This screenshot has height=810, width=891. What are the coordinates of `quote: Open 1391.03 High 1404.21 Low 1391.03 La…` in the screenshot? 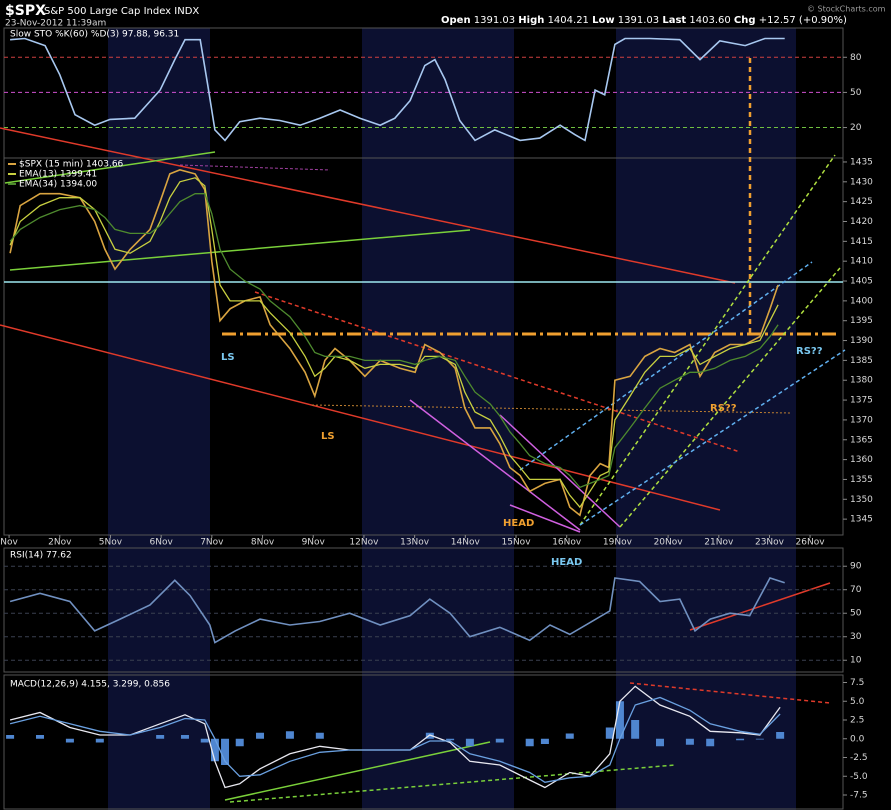 It's located at (644, 20).